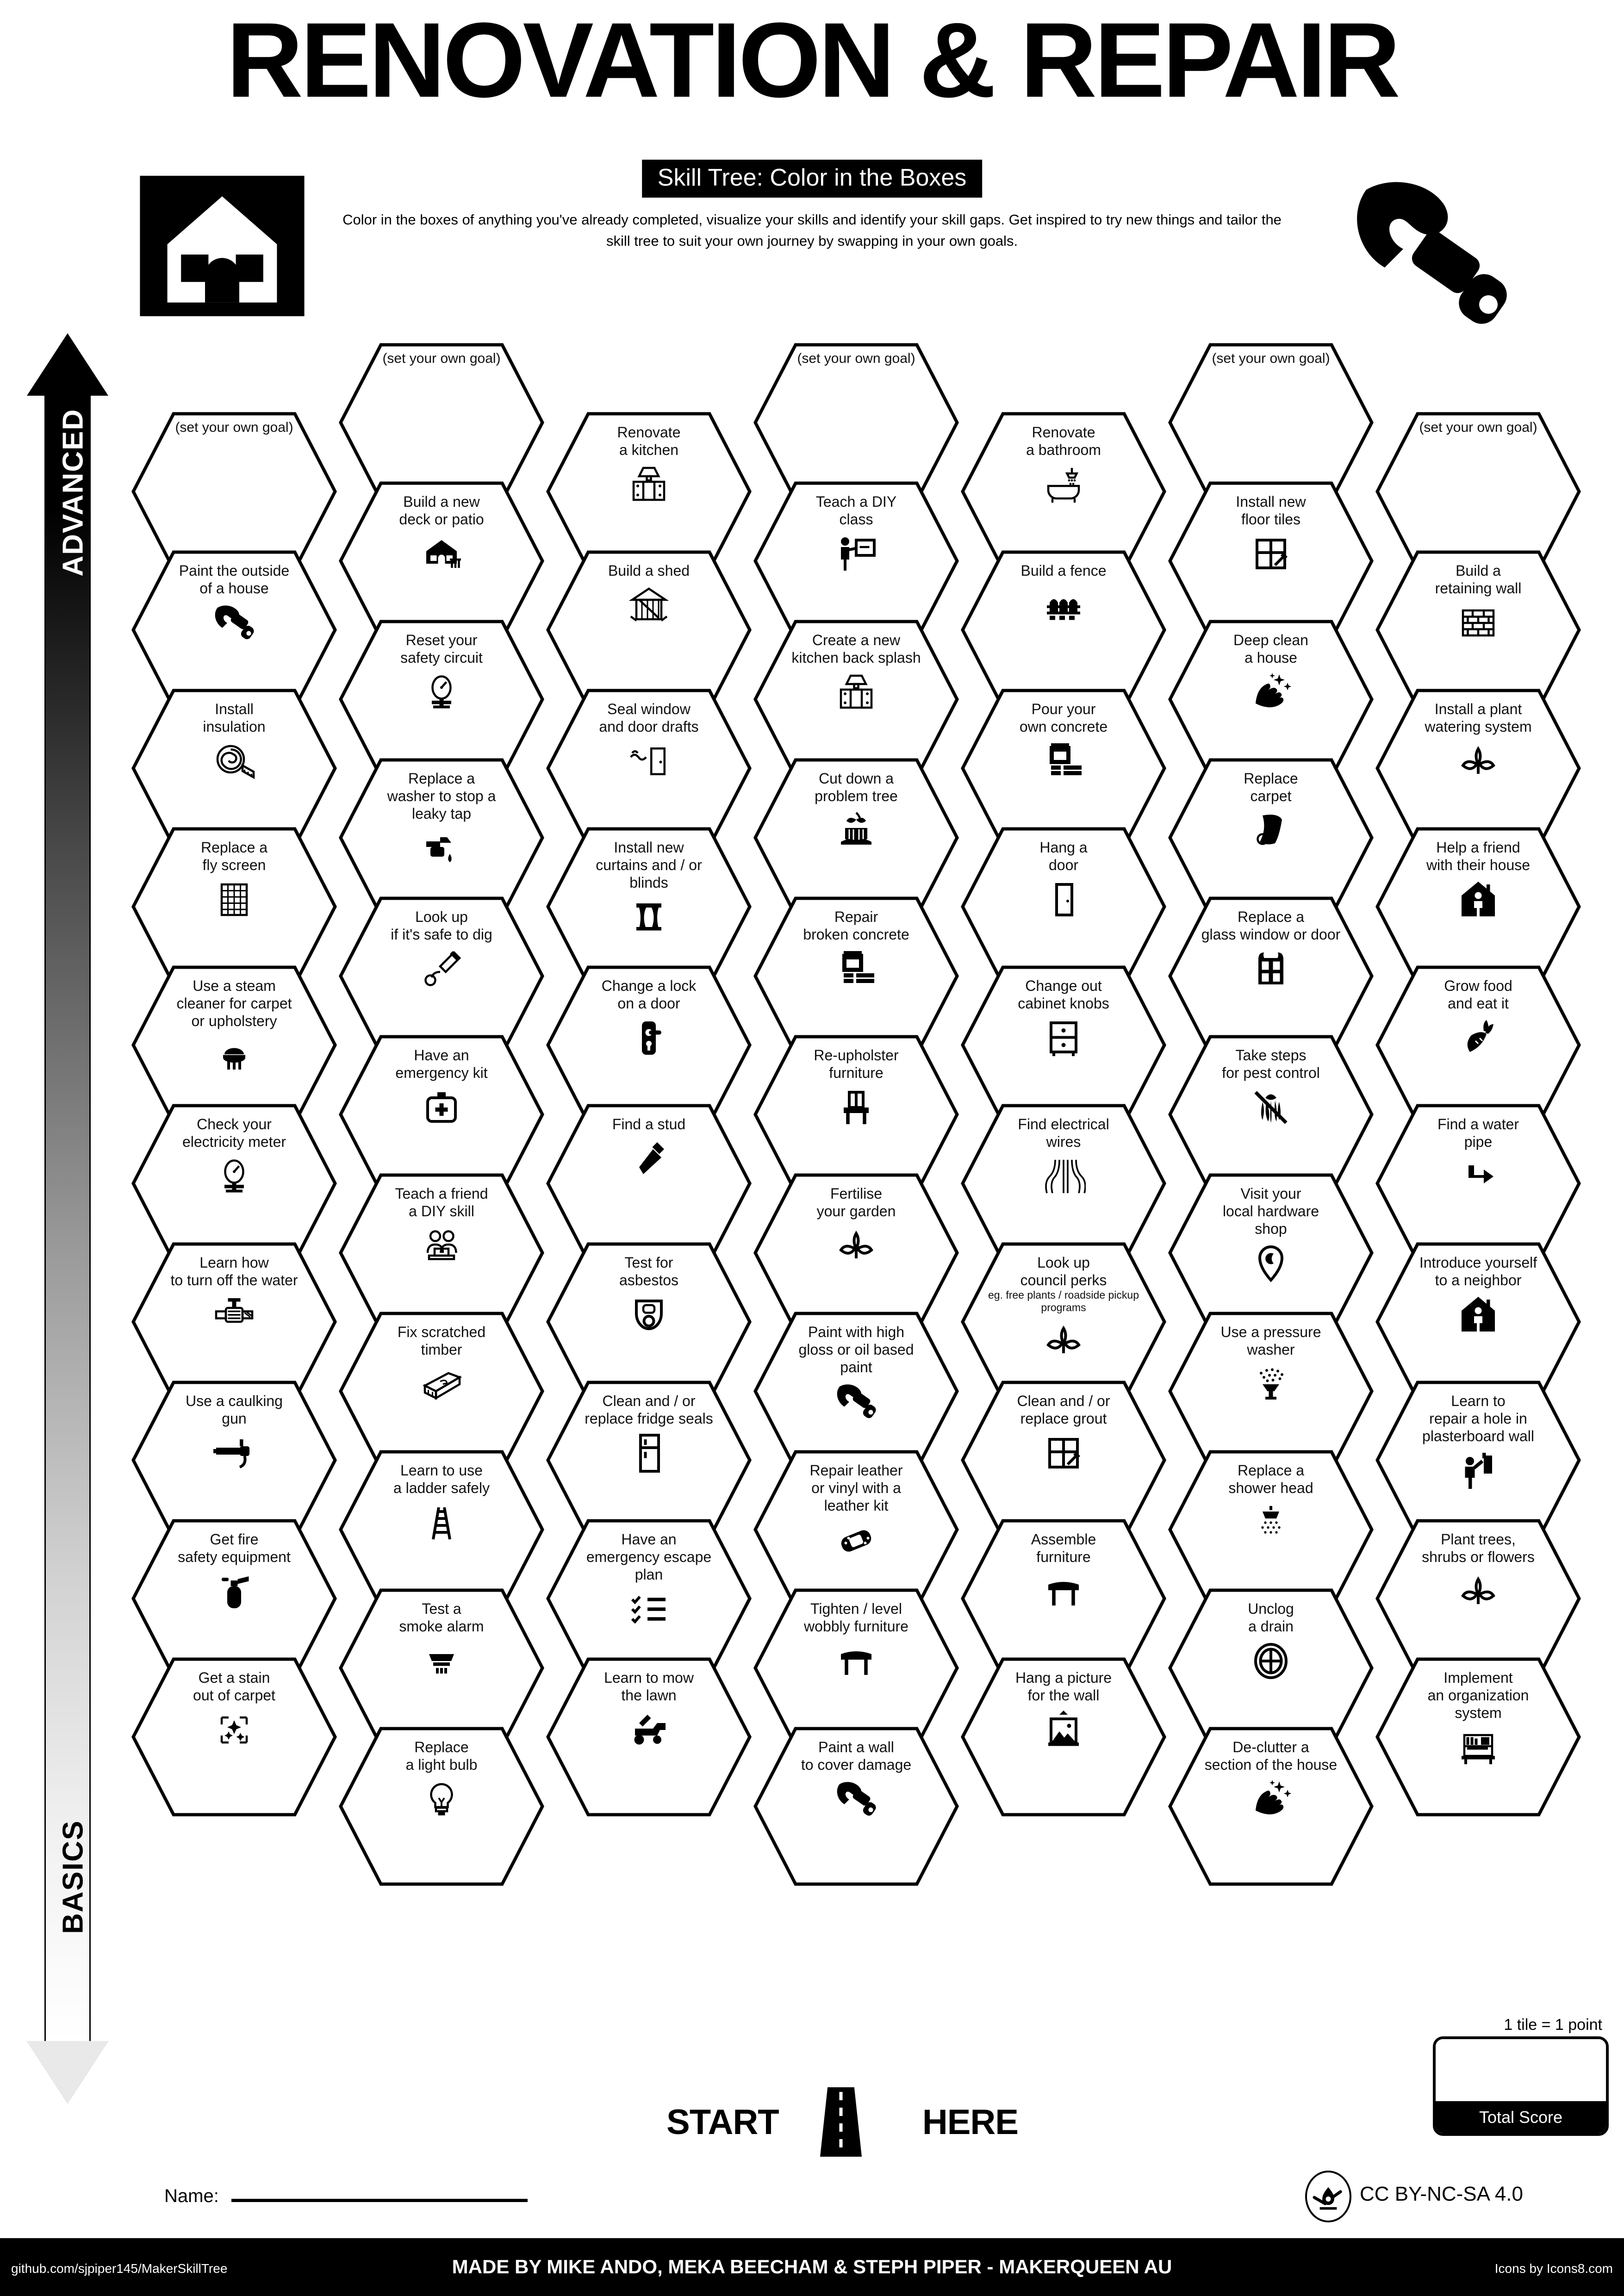 The image size is (1624, 2296). I want to click on skill-tile: Paint the outside of a house, so click(234, 630).